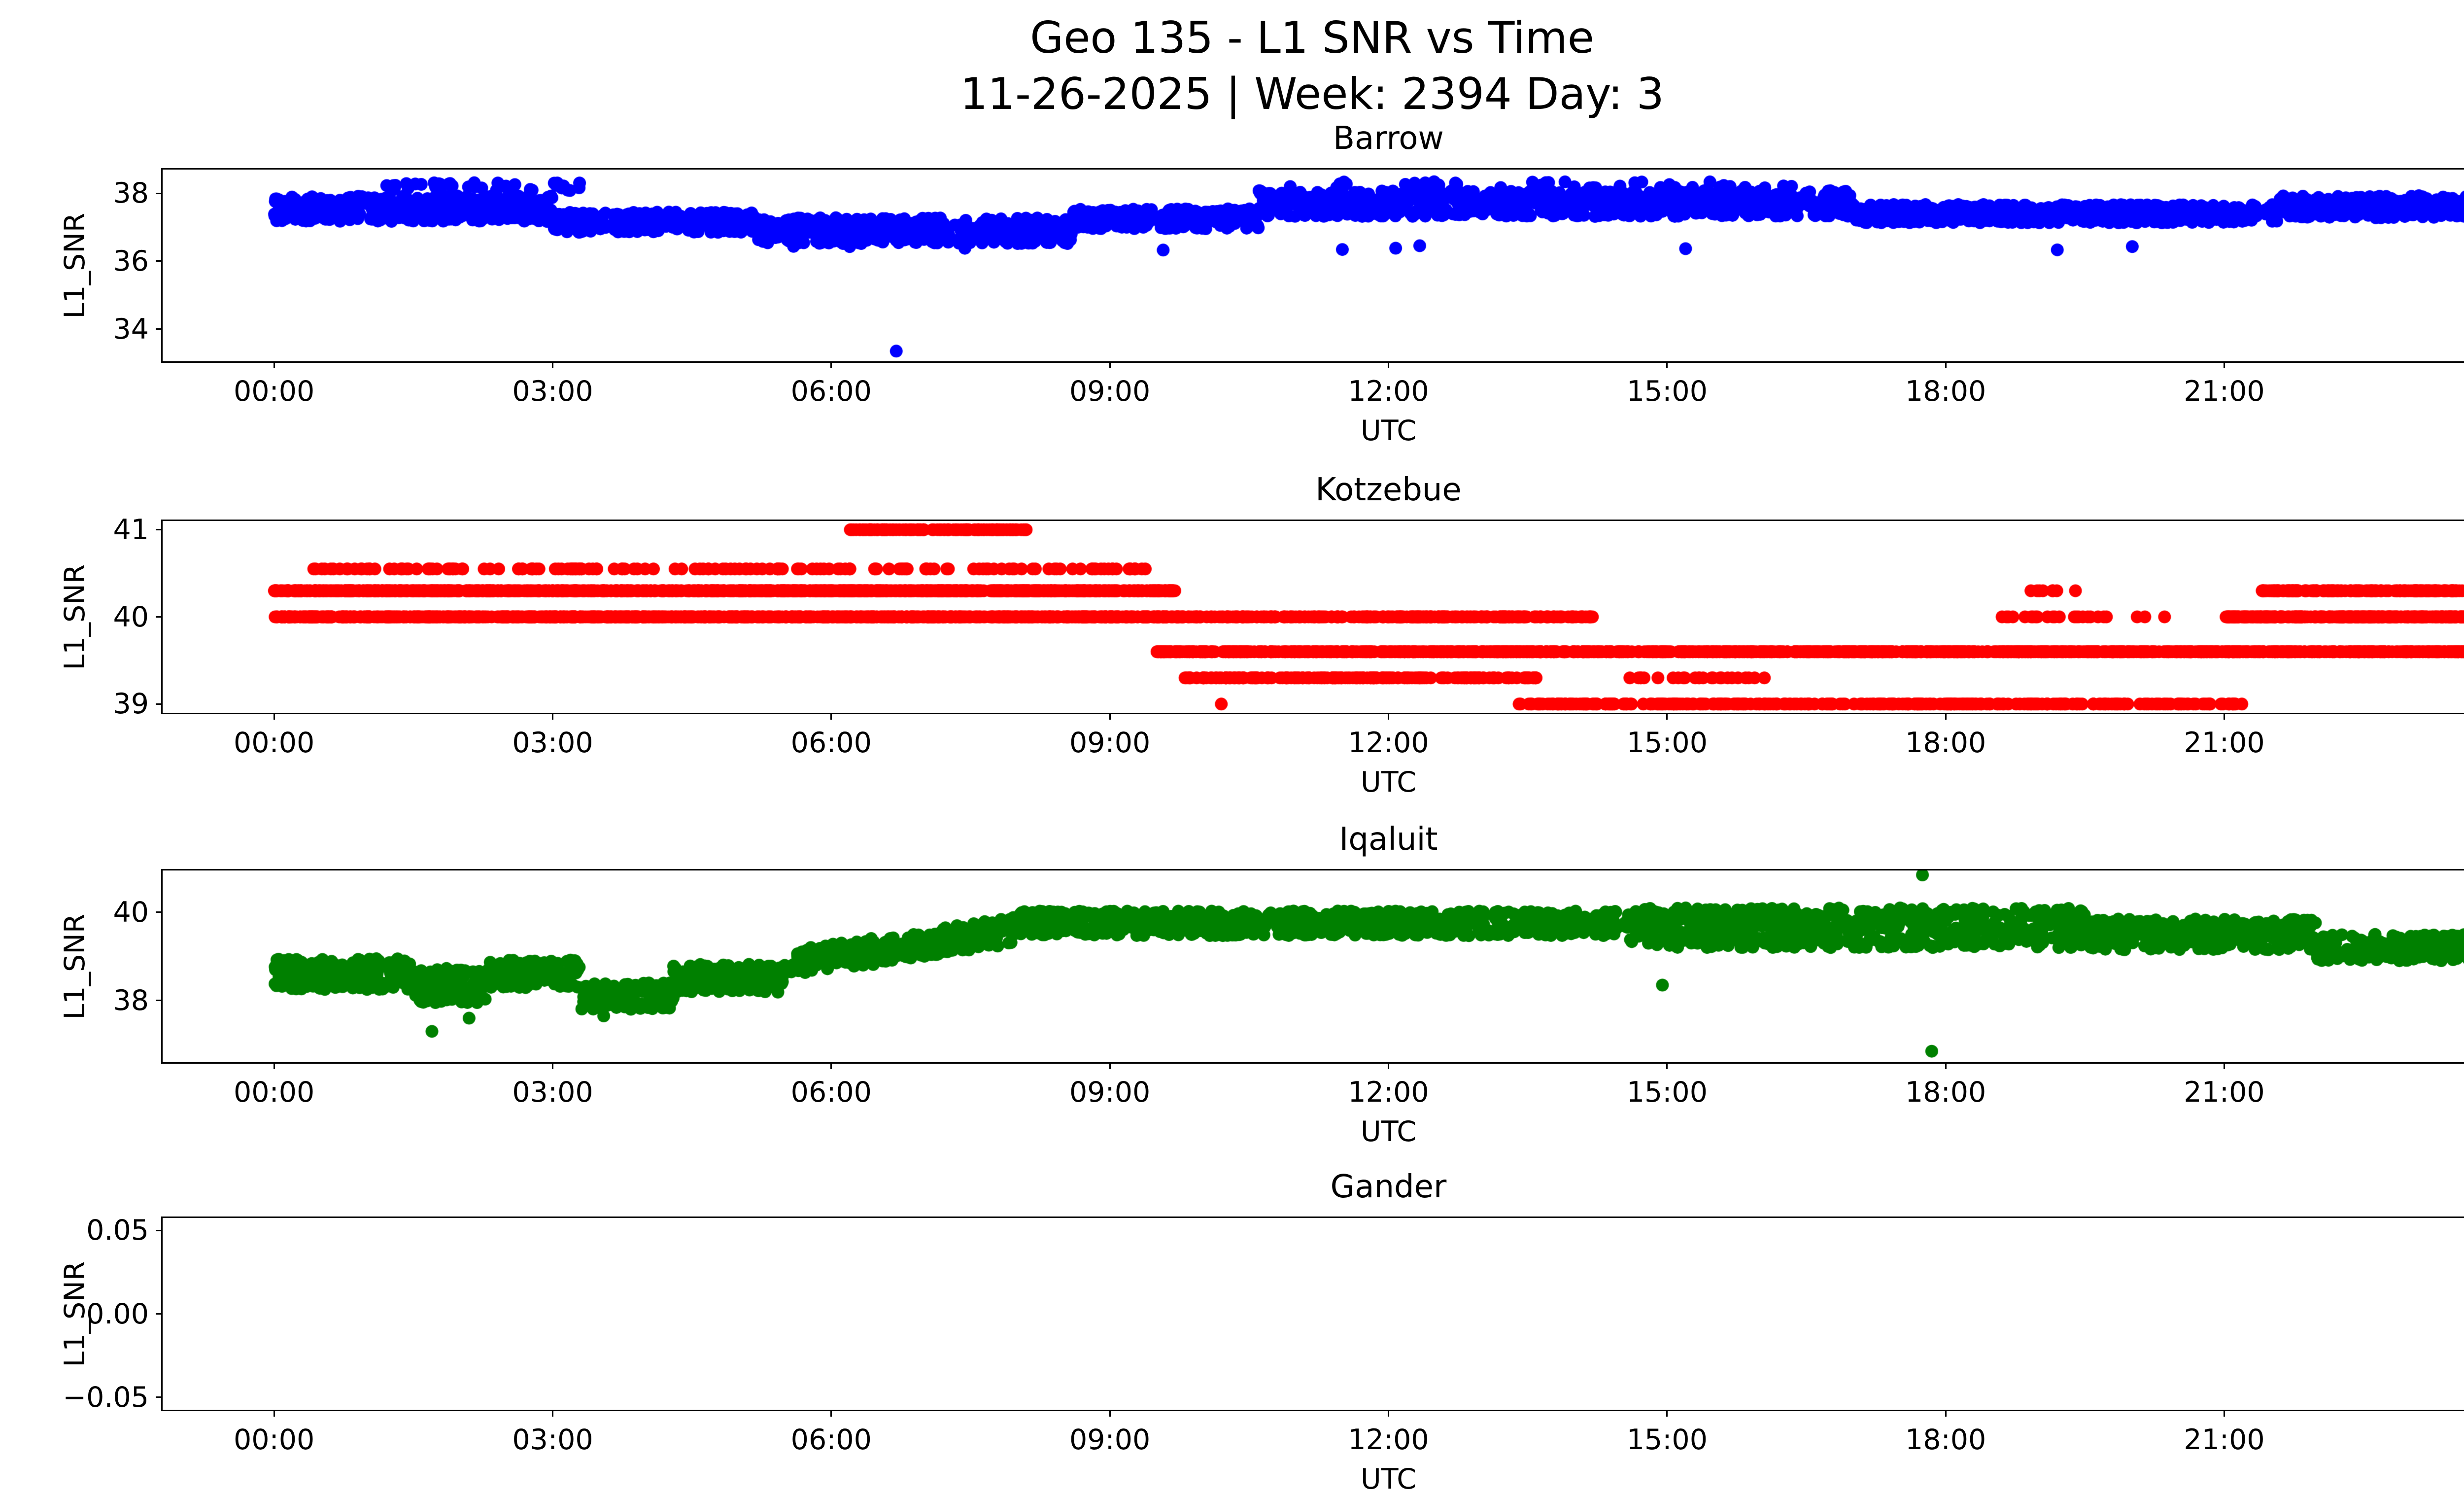 Image resolution: width=2464 pixels, height=1495 pixels. What do you see at coordinates (1388, 138) in the screenshot?
I see `subplot-title-barrow: Barrow` at bounding box center [1388, 138].